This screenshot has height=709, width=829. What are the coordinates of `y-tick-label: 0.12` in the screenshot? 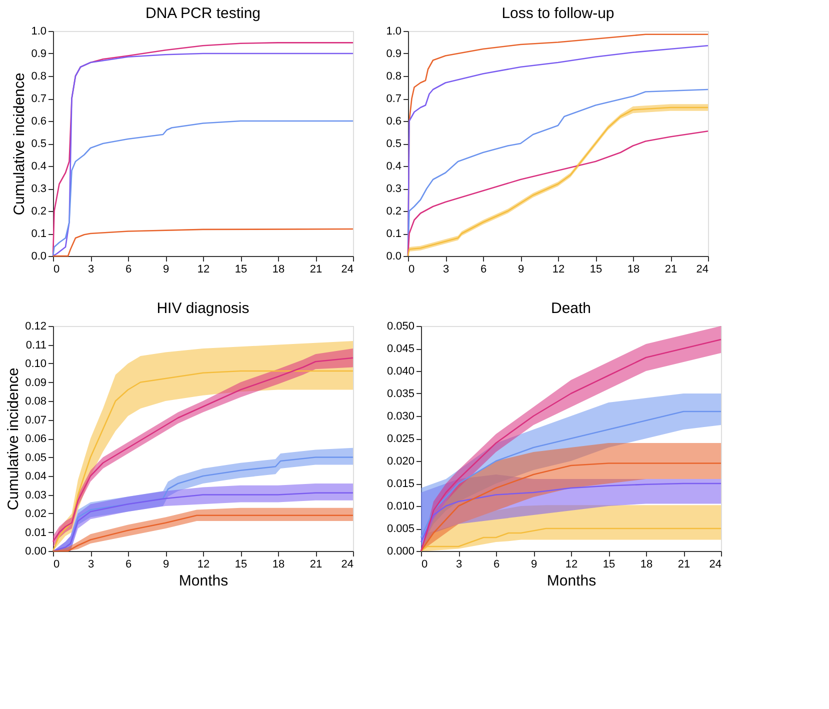 It's located at (35, 326).